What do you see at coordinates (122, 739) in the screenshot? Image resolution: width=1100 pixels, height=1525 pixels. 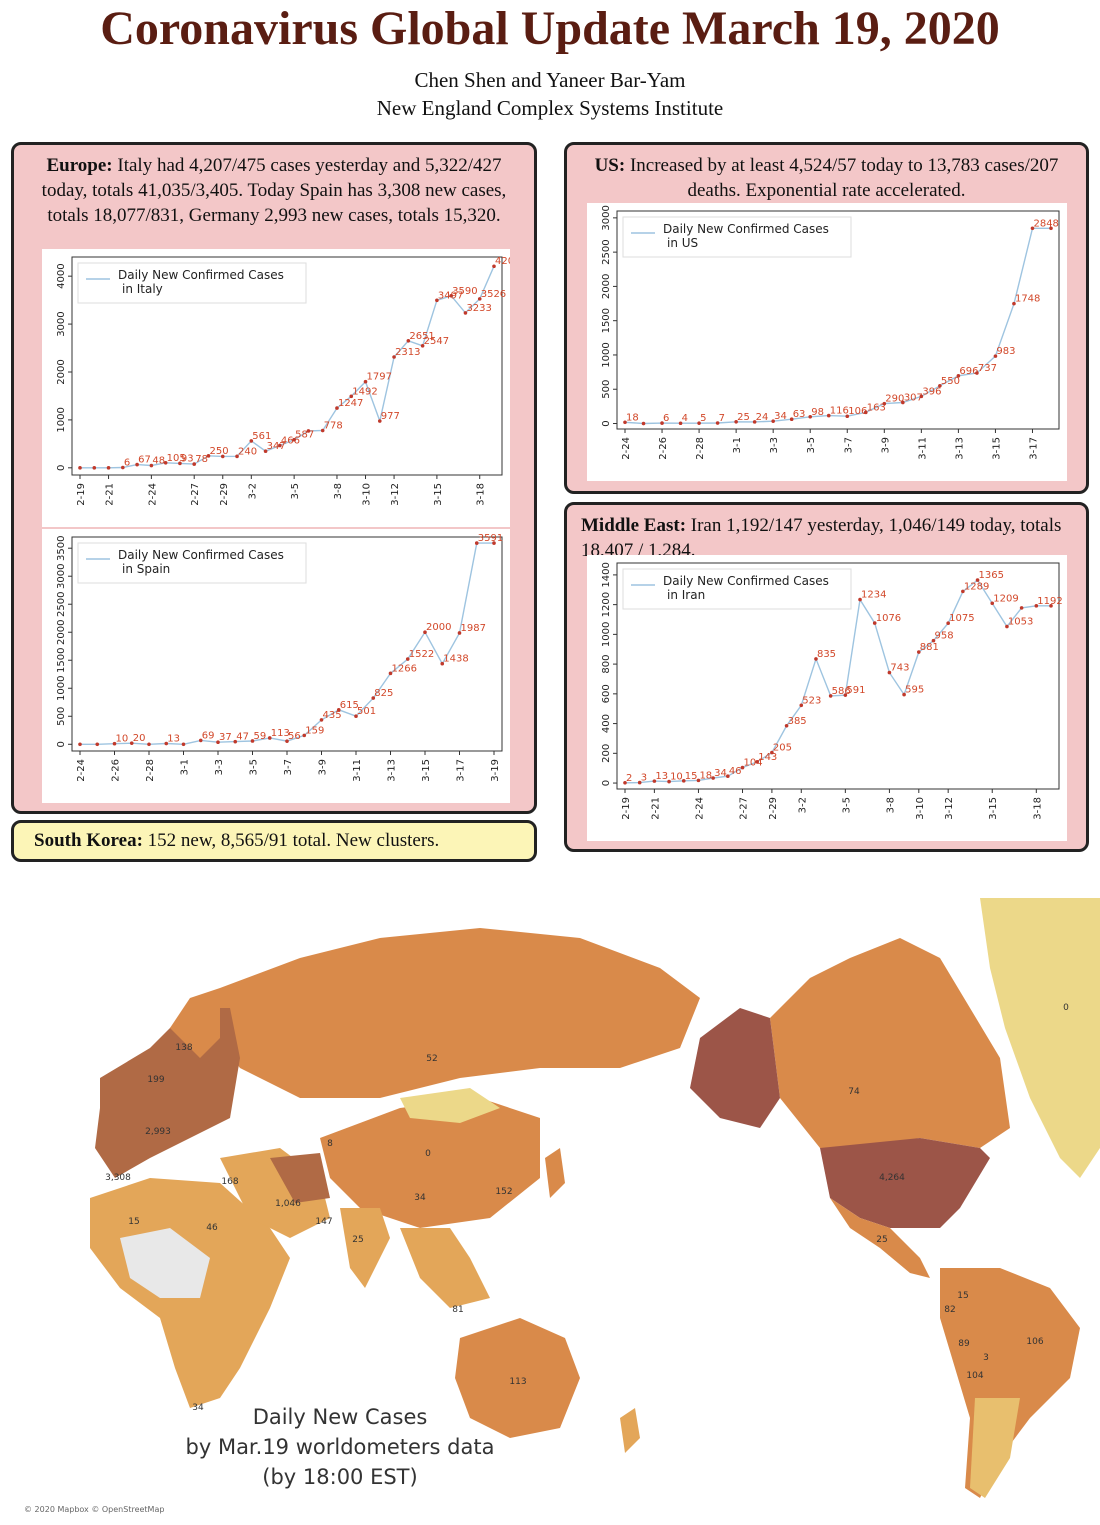 I see `spain-data-label: 10` at bounding box center [122, 739].